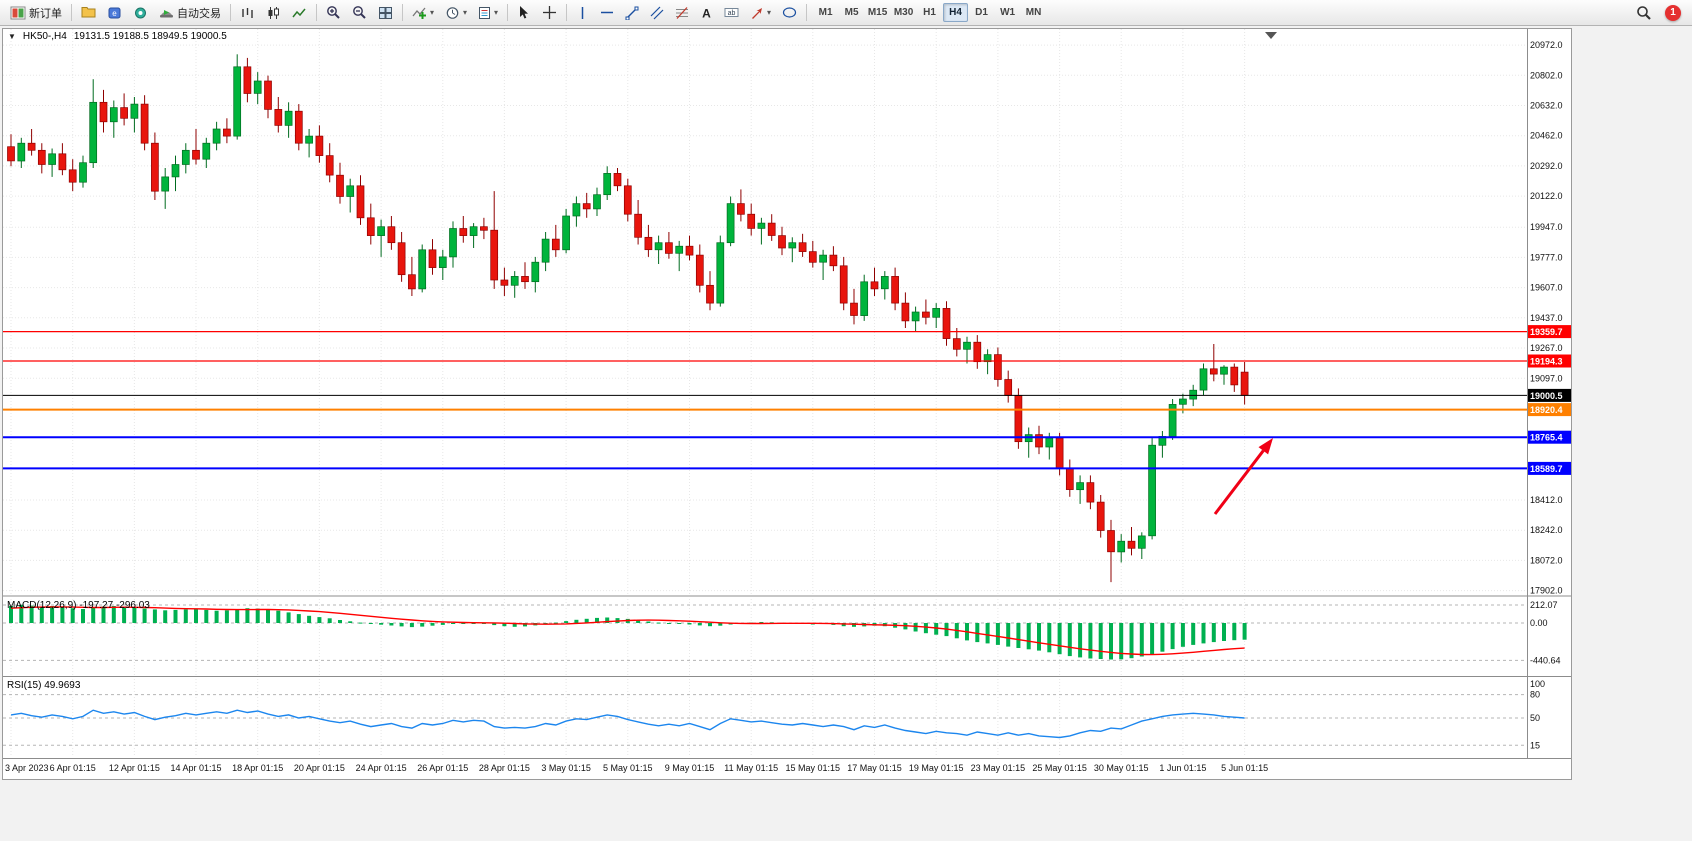 This screenshot has height=841, width=1692. I want to click on svg-text: 9 May 01:15, so click(690, 768).